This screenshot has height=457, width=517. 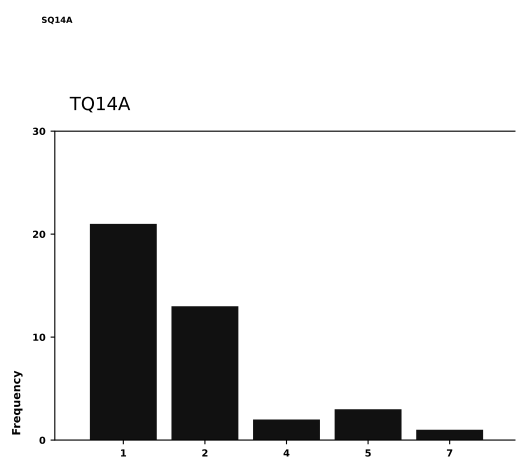 I want to click on chart-title: SQ14A, so click(x=57, y=20).